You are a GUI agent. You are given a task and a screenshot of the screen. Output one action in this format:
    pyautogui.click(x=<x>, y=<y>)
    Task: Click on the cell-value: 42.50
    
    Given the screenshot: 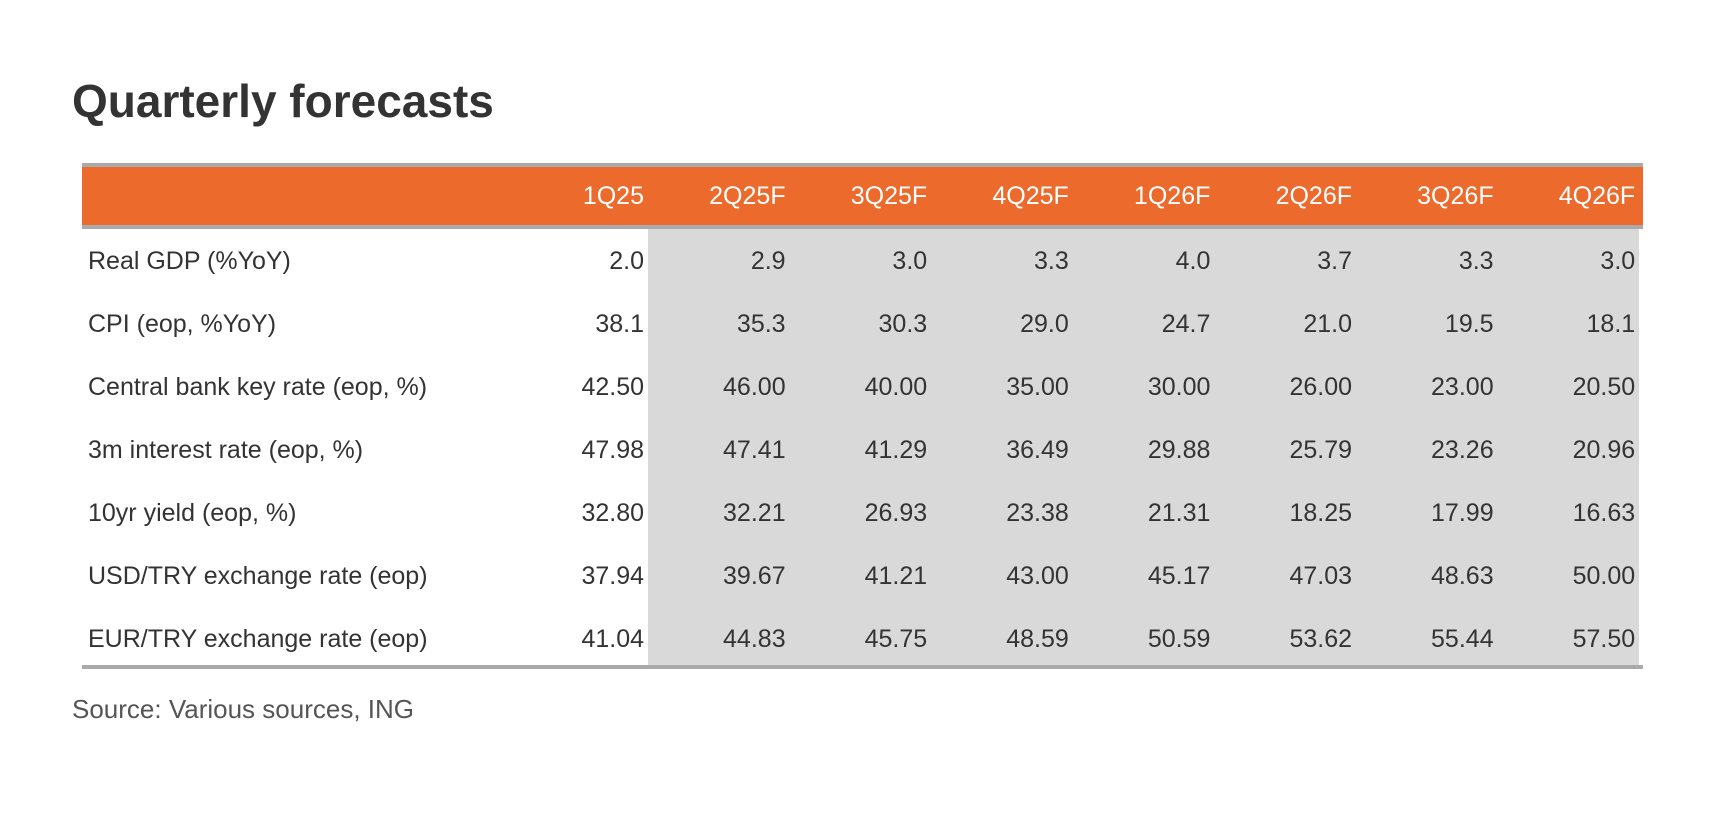 What is the action you would take?
    pyautogui.click(x=612, y=386)
    